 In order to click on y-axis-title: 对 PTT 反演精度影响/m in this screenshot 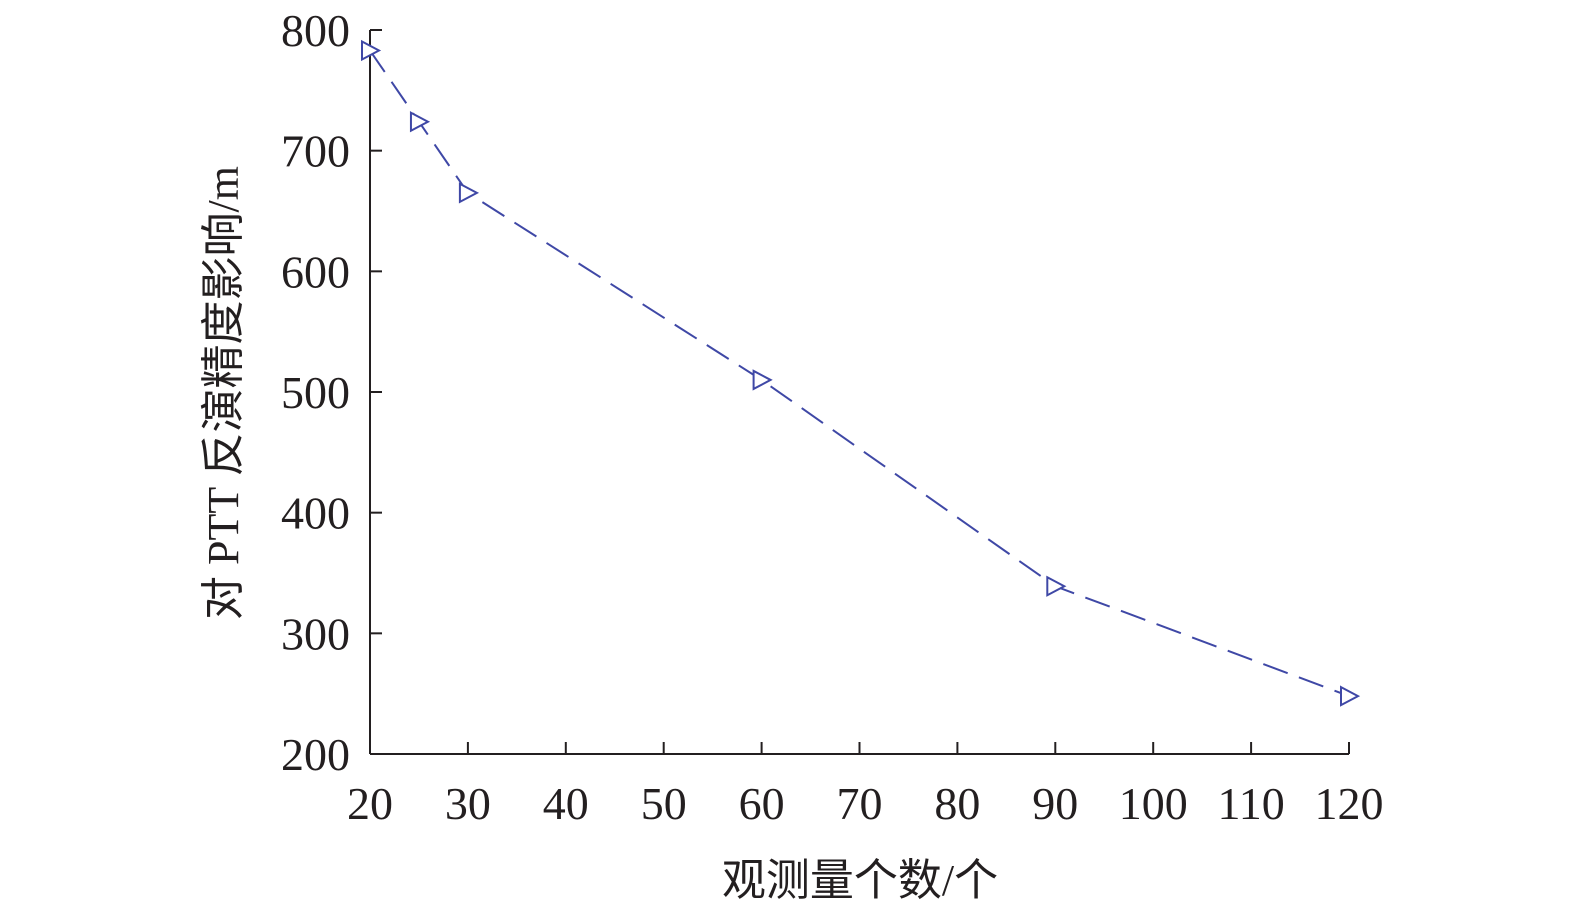, I will do `click(223, 393)`.